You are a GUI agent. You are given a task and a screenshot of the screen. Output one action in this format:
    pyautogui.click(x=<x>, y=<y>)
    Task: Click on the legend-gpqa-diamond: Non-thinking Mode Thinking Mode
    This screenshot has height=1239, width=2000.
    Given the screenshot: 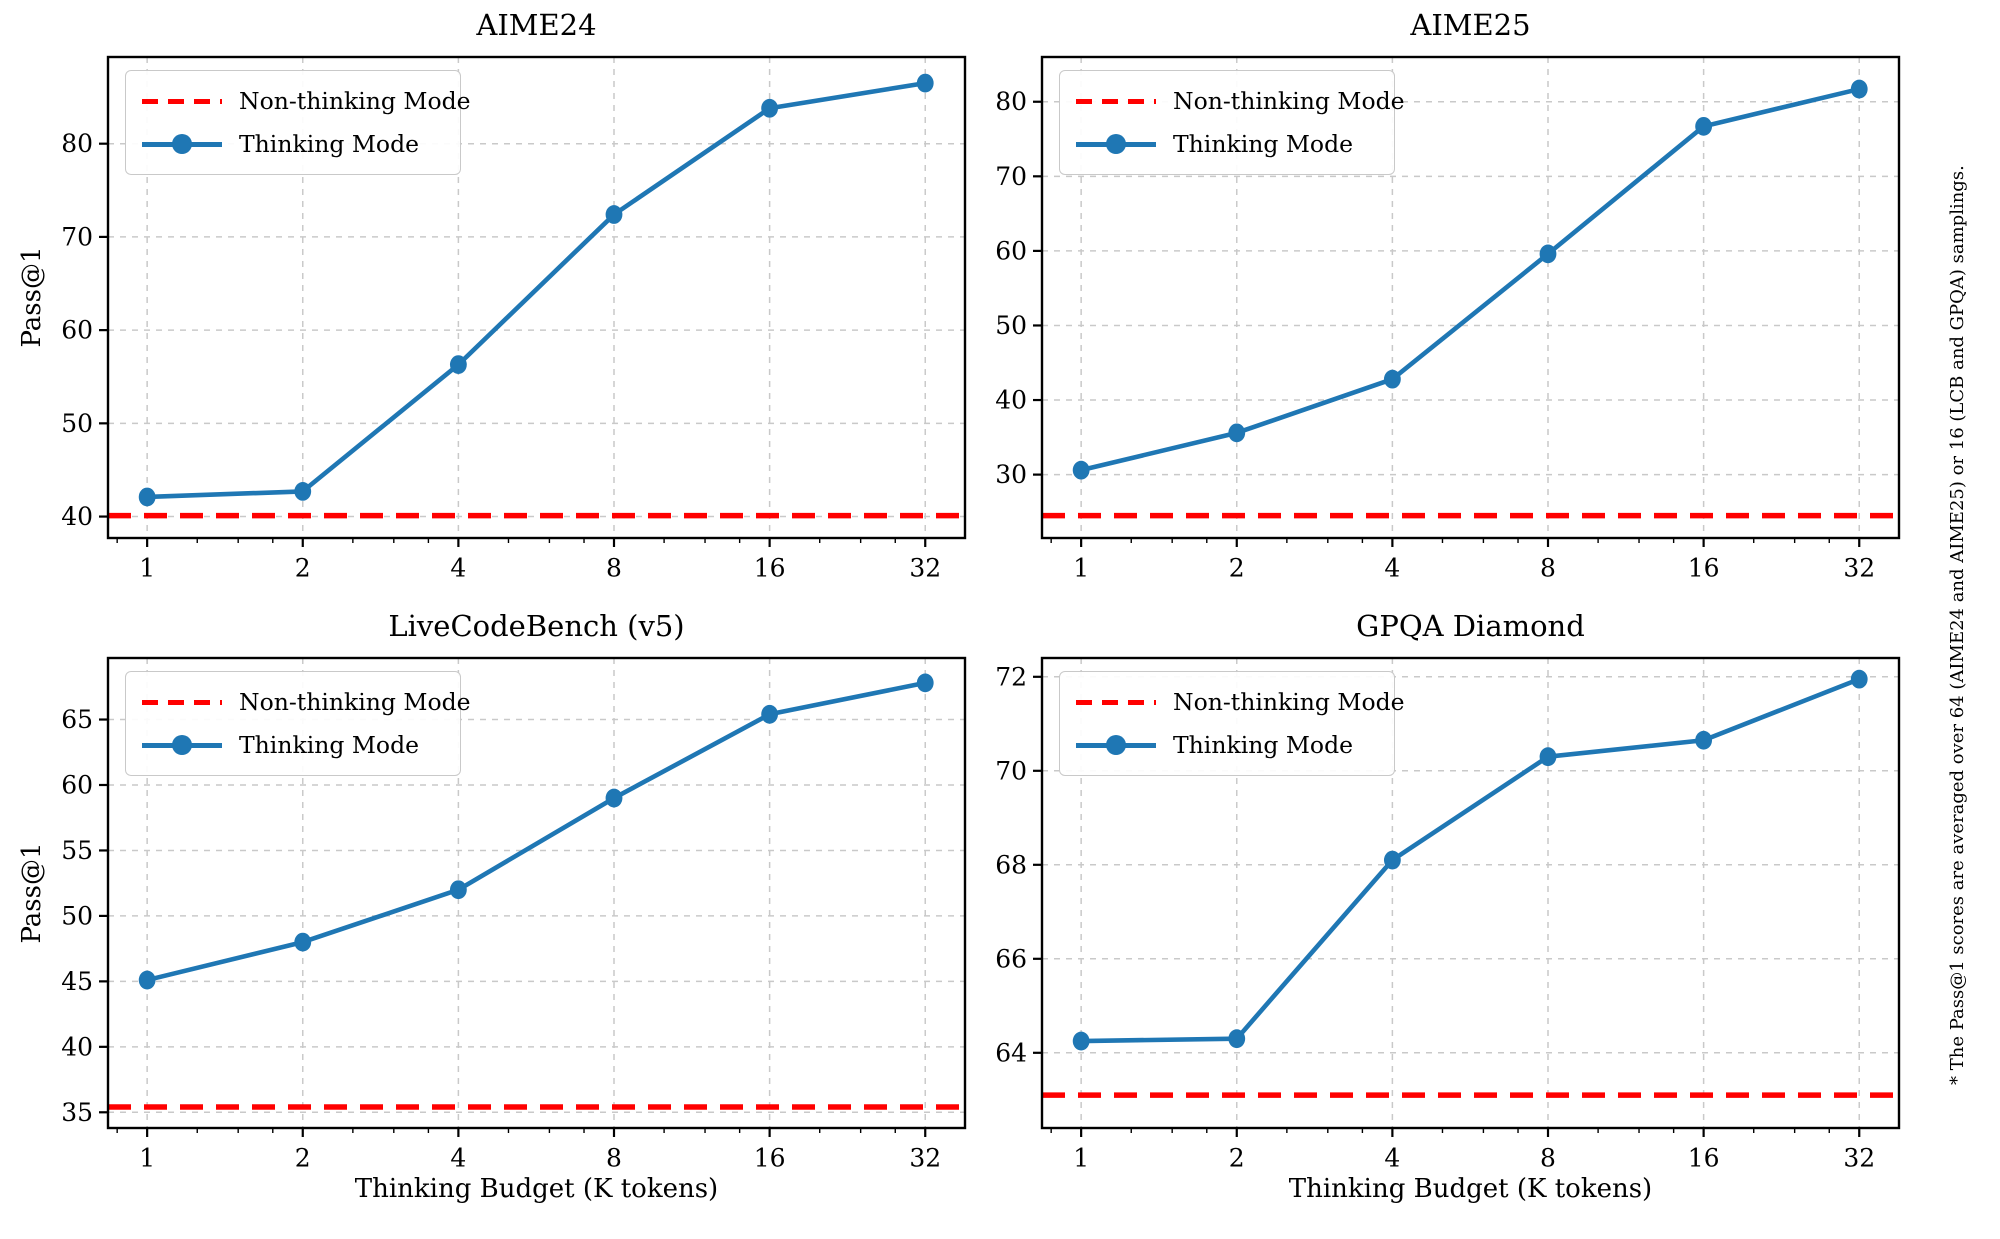 What is the action you would take?
    pyautogui.click(x=1232, y=723)
    